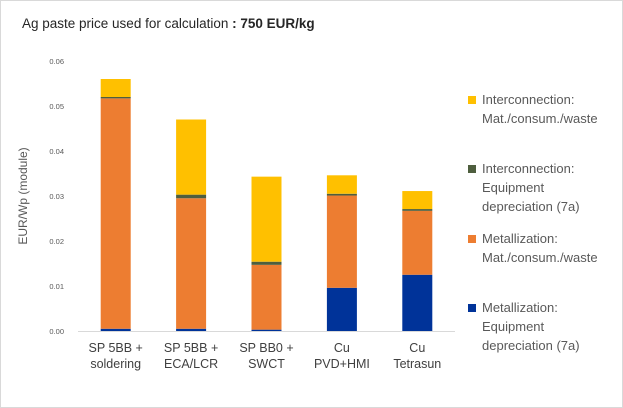 Image resolution: width=623 pixels, height=408 pixels. I want to click on y-tick-label: 0.00, so click(56, 331).